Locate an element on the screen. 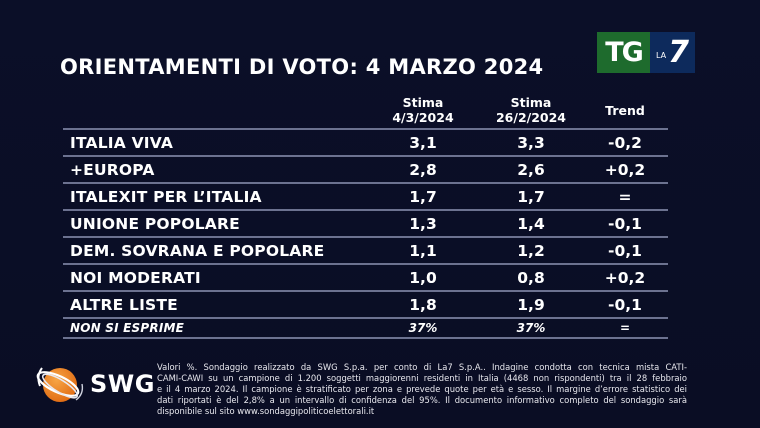 The width and height of the screenshot is (760, 428). current-value: 1,0 is located at coordinates (423, 277).